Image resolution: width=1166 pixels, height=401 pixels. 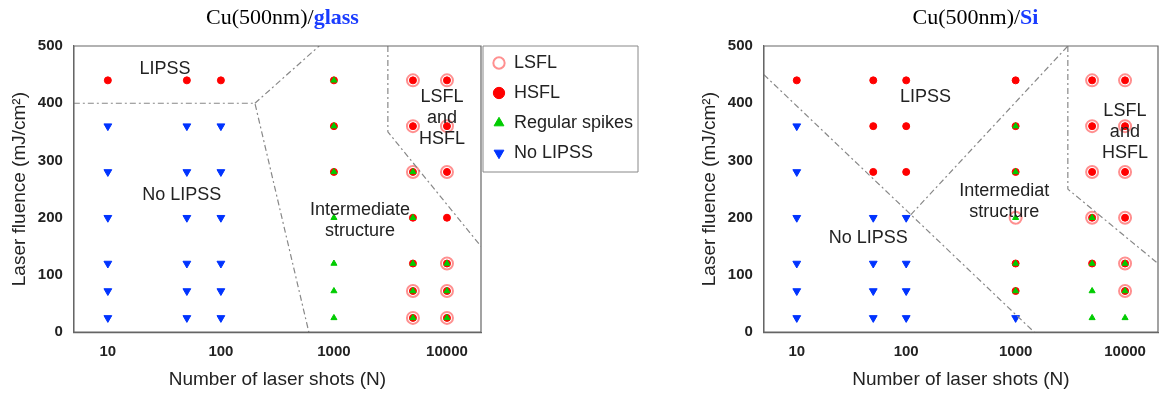 I want to click on annotation: Intermediate structure, so click(x=360, y=220).